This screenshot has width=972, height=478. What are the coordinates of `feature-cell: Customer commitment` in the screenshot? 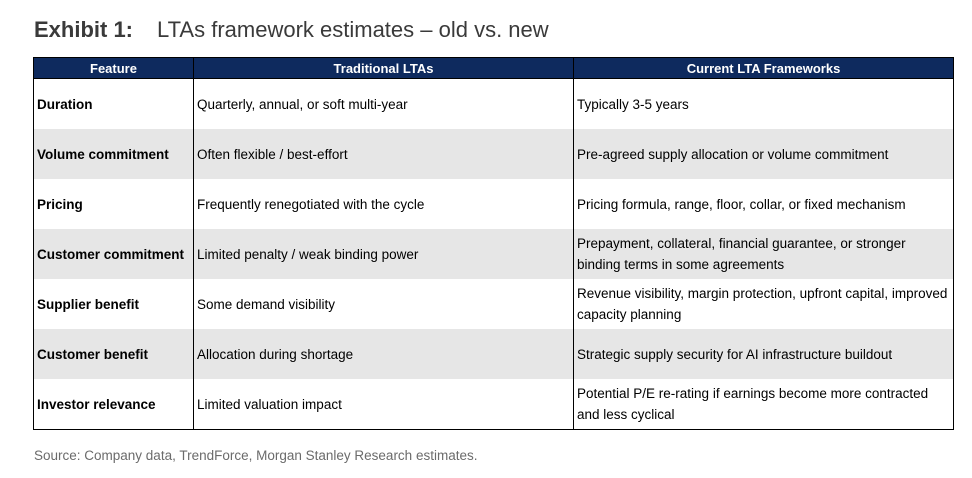 It's located at (113, 254).